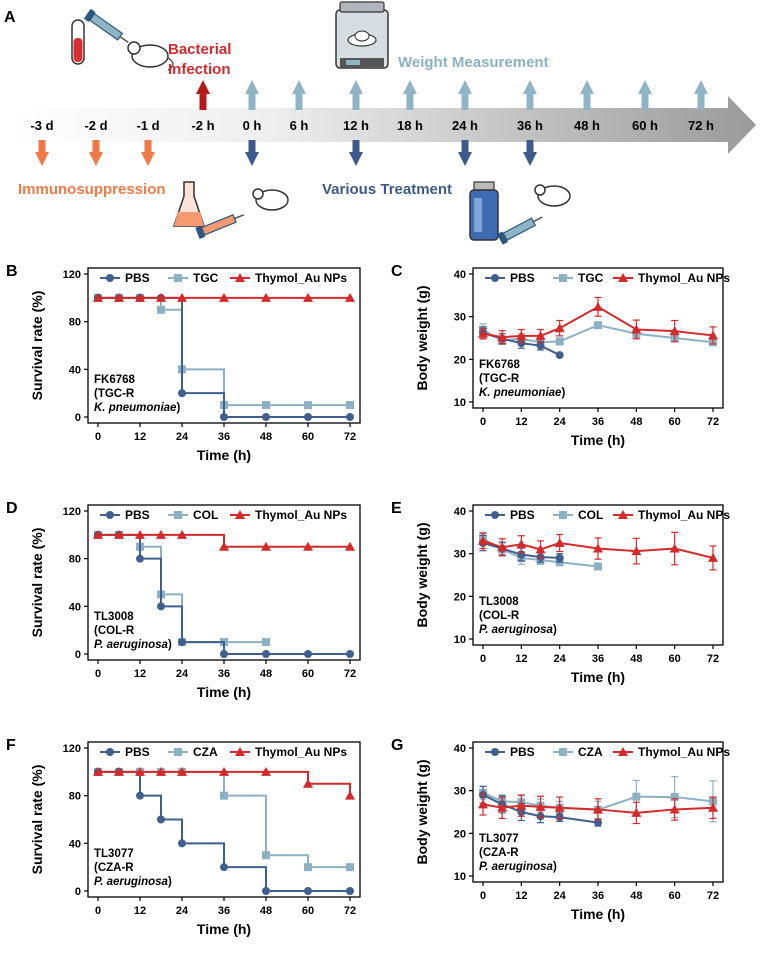 The width and height of the screenshot is (760, 962). I want to click on series-tgc, so click(598, 334).